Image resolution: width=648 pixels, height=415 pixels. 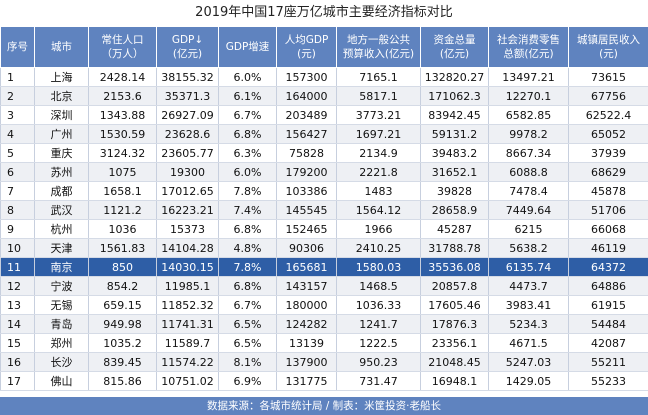 I want to click on value-cell: 39483.2, so click(x=454, y=153).